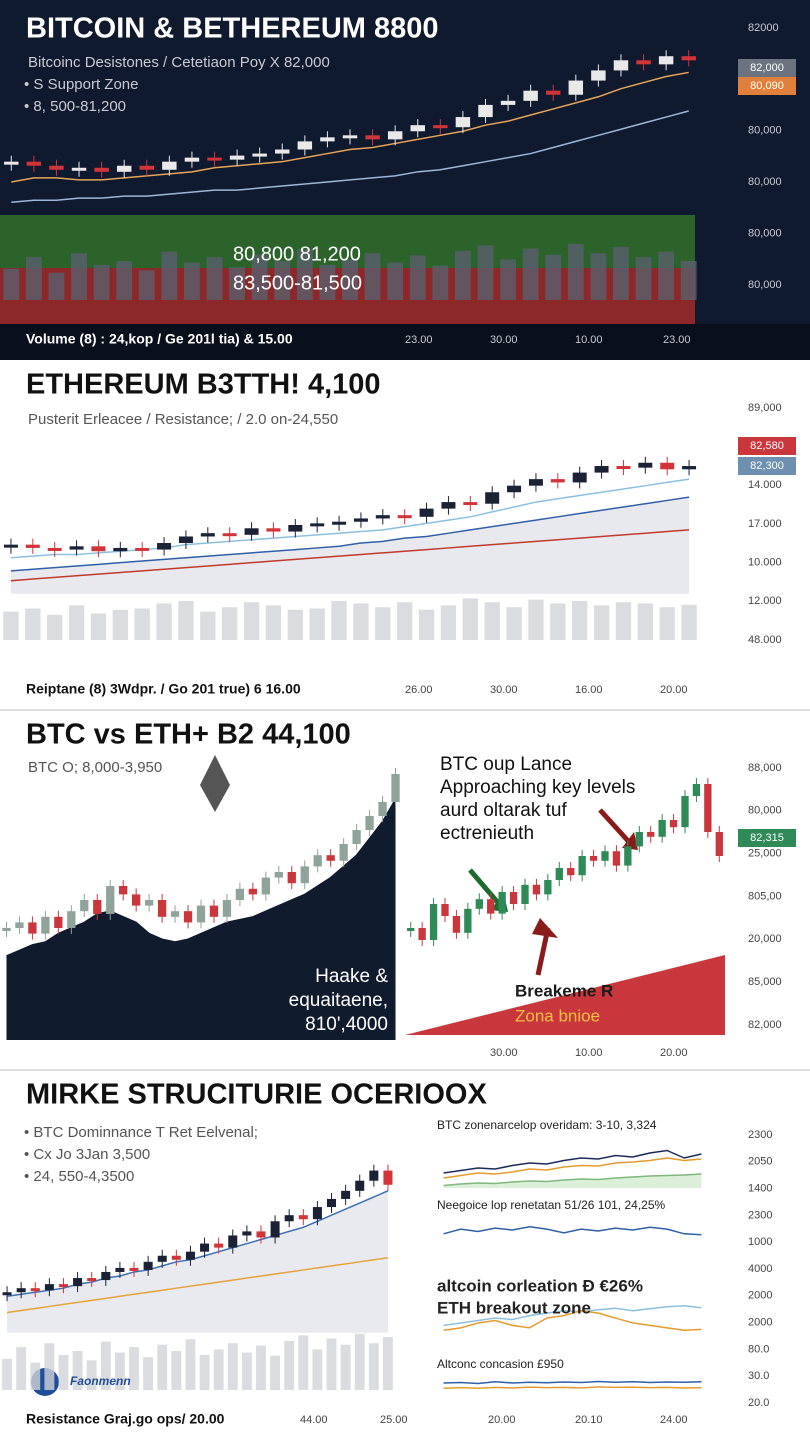 The width and height of the screenshot is (810, 1440). Describe the element at coordinates (351, 976) in the screenshot. I see `annotation: Haake &` at that location.